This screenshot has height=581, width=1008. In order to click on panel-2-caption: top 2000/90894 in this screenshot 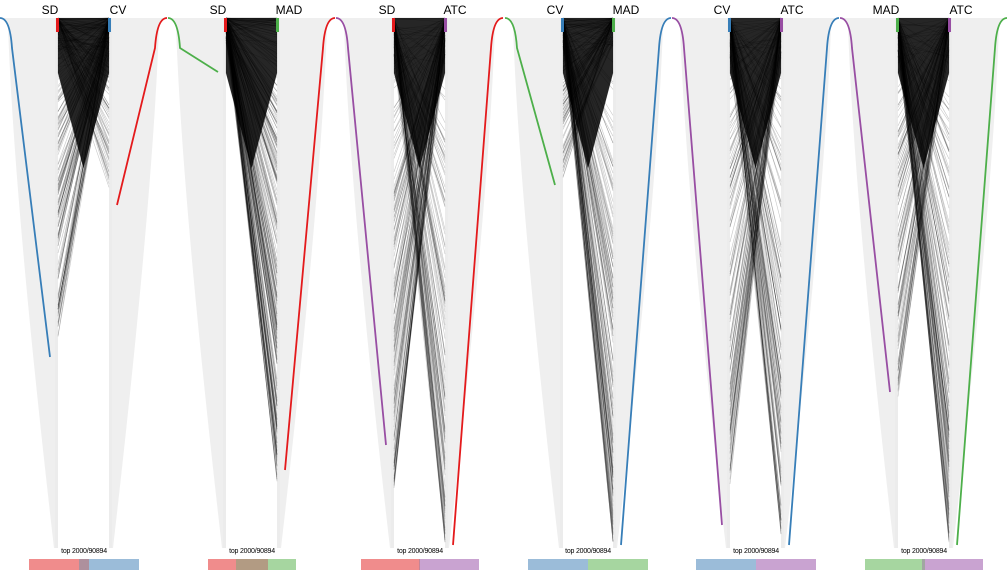, I will do `click(252, 551)`.